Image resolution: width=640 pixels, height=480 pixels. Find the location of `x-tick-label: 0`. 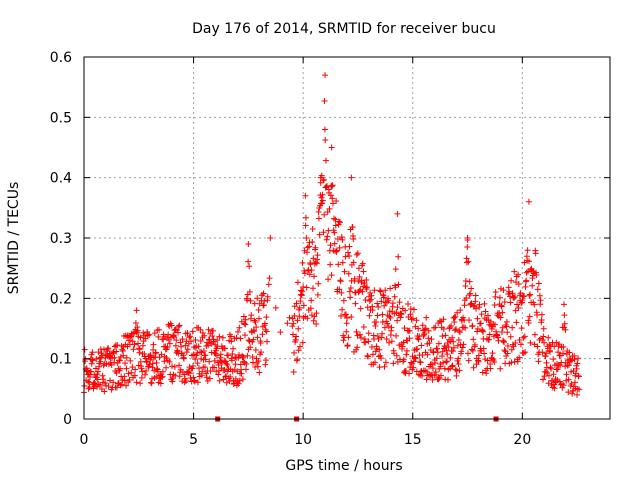

x-tick-label: 0 is located at coordinates (84, 440).